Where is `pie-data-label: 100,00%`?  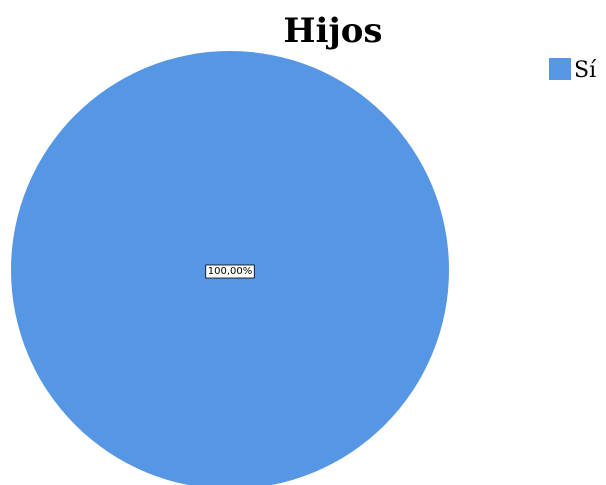
pie-data-label: 100,00% is located at coordinates (230, 271).